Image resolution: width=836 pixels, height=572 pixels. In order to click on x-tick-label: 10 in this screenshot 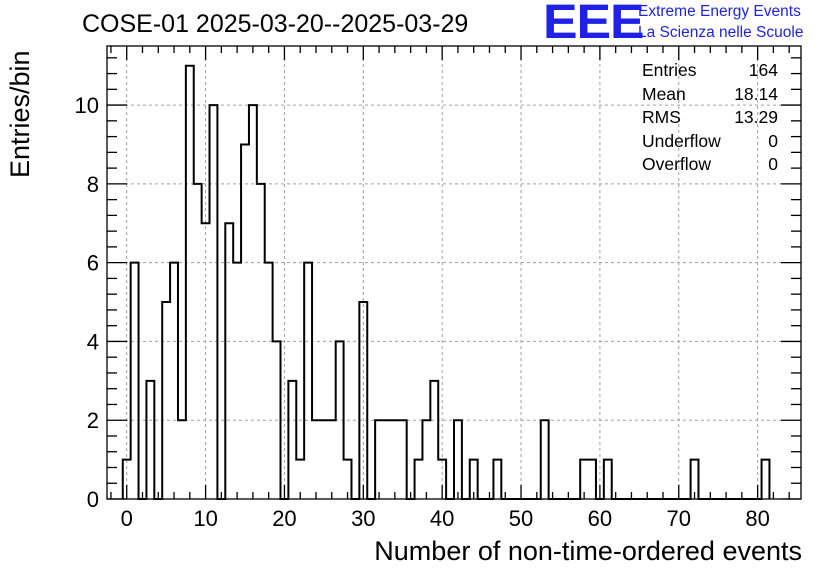, I will do `click(205, 518)`.